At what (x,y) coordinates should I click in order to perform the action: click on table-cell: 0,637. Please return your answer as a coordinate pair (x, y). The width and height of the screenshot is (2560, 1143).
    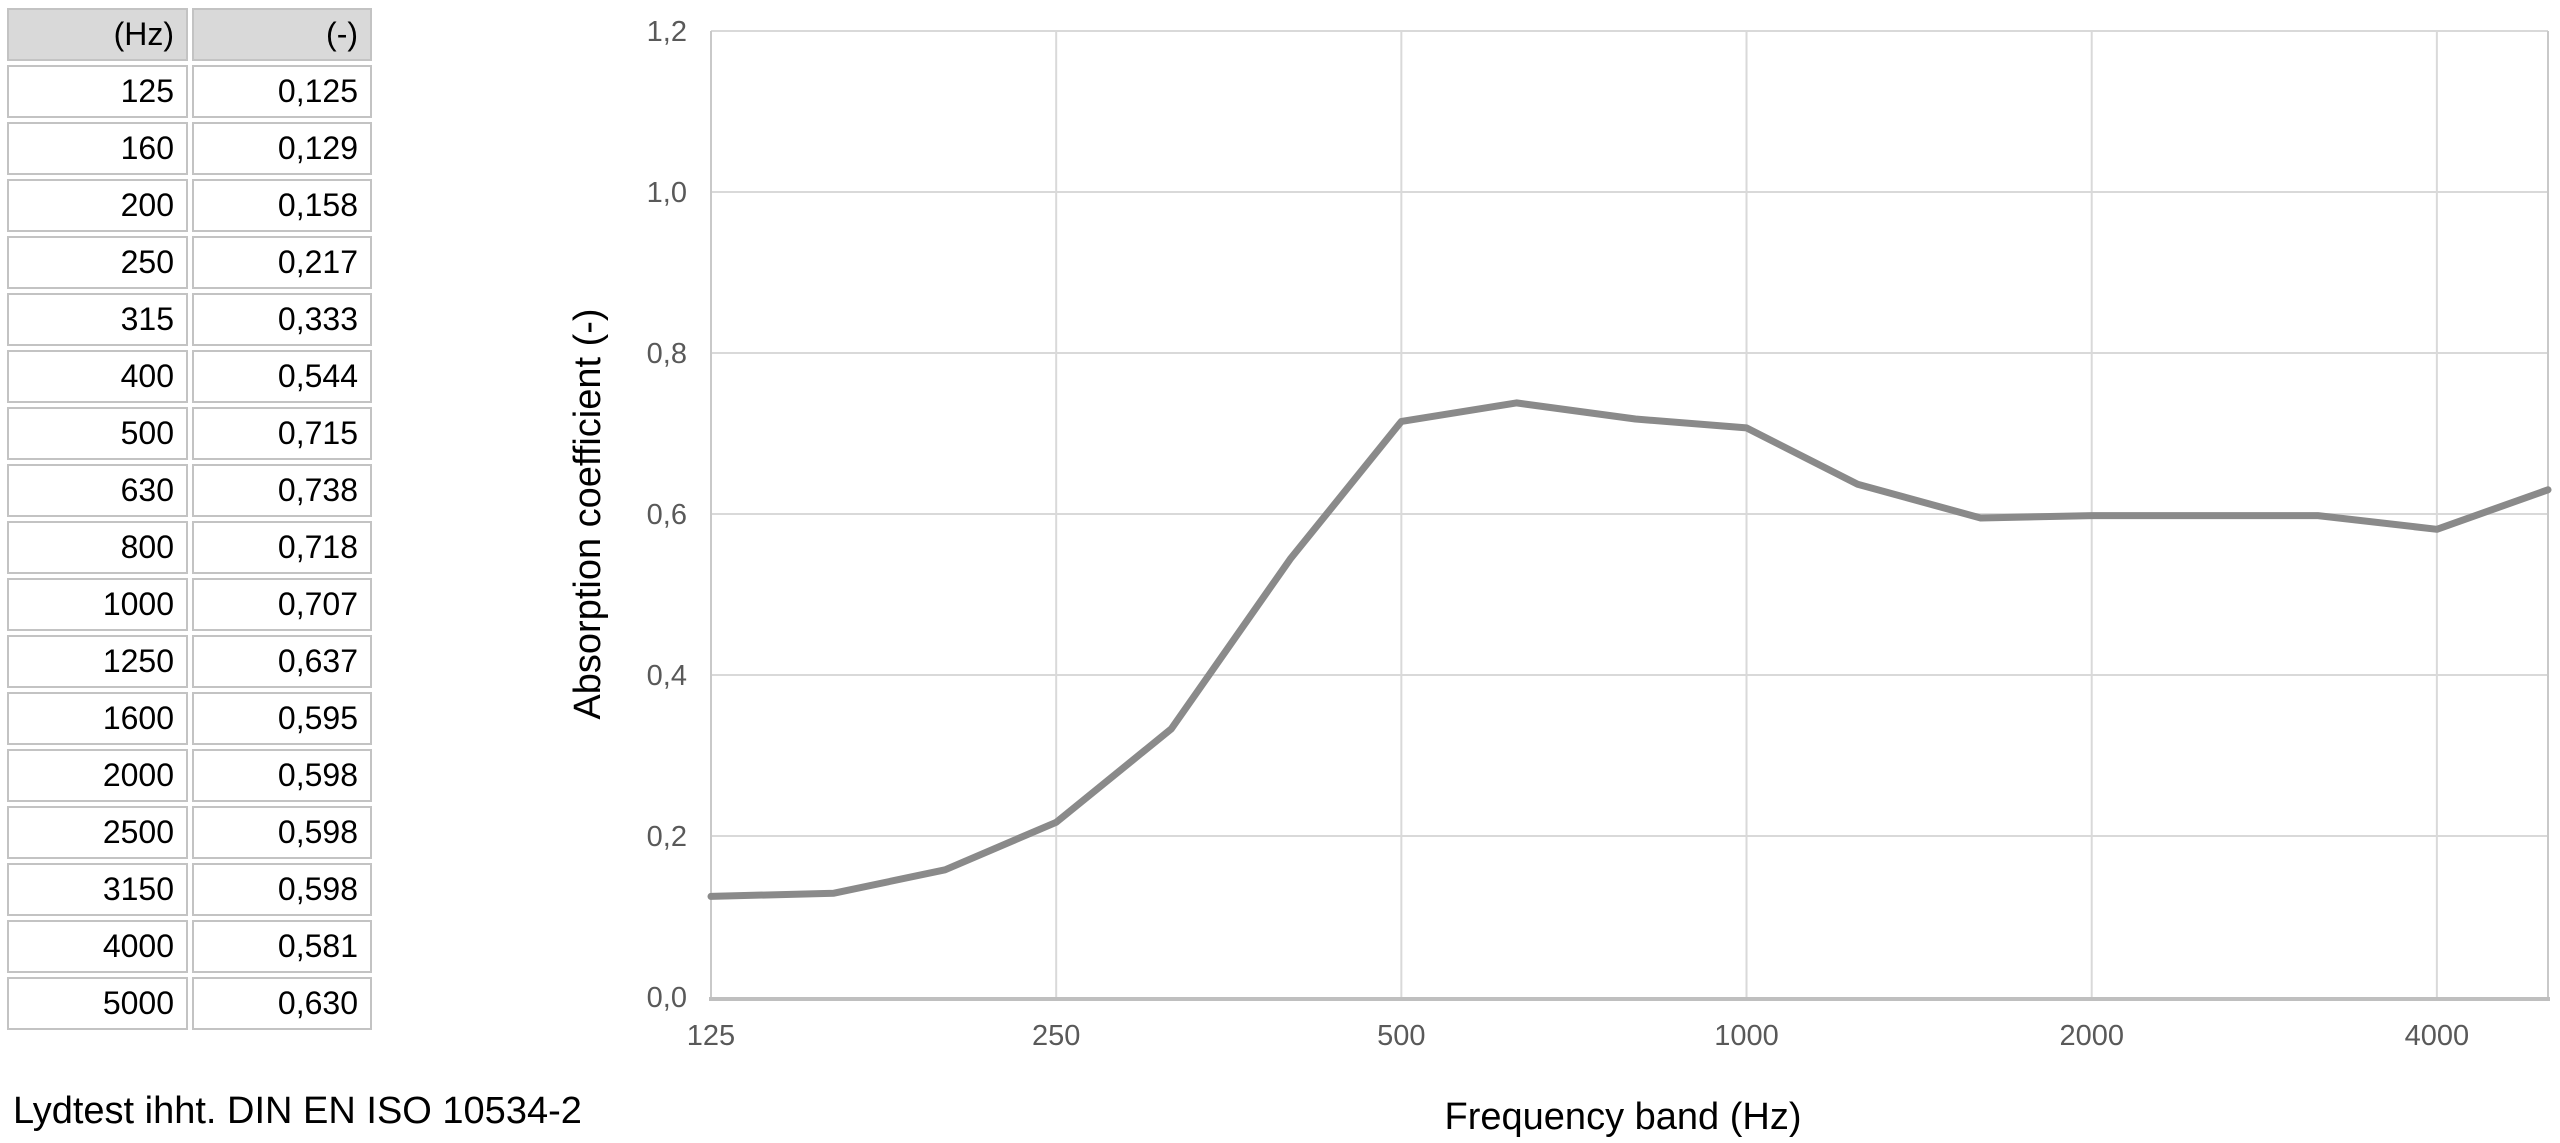
    Looking at the image, I should click on (282, 661).